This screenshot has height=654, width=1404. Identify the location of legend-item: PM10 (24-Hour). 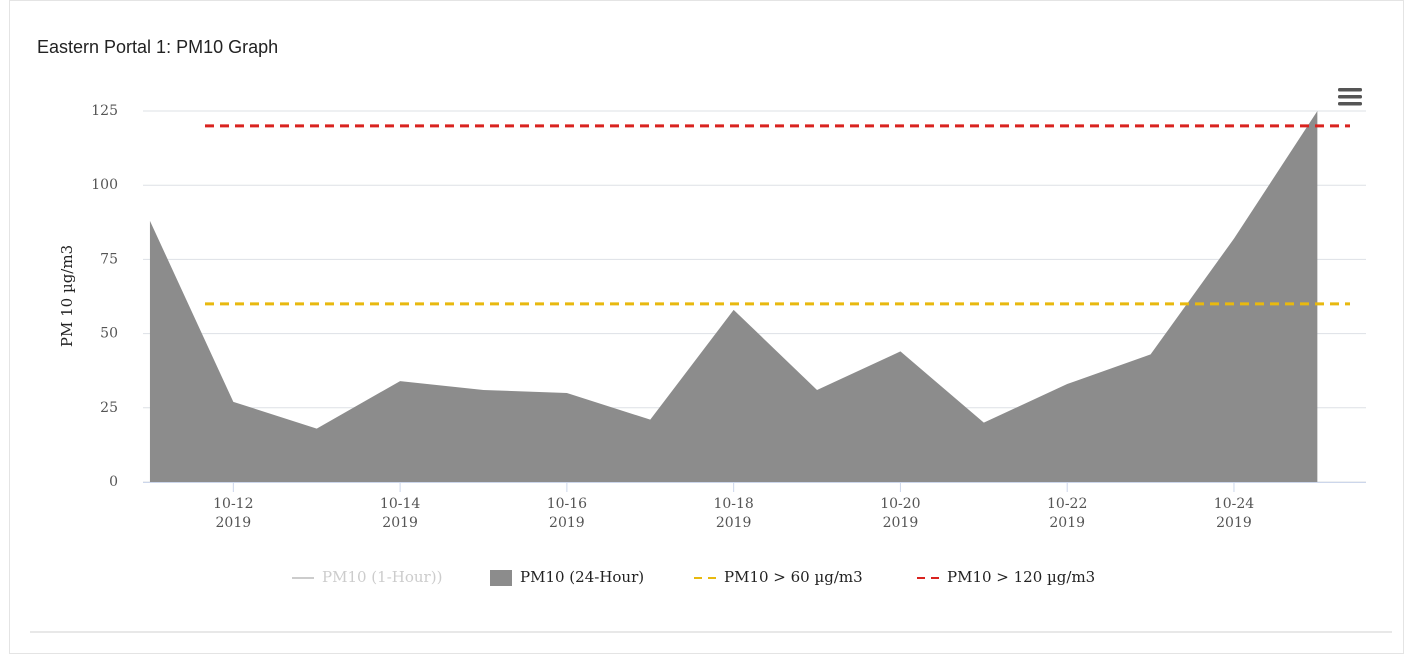
(567, 577).